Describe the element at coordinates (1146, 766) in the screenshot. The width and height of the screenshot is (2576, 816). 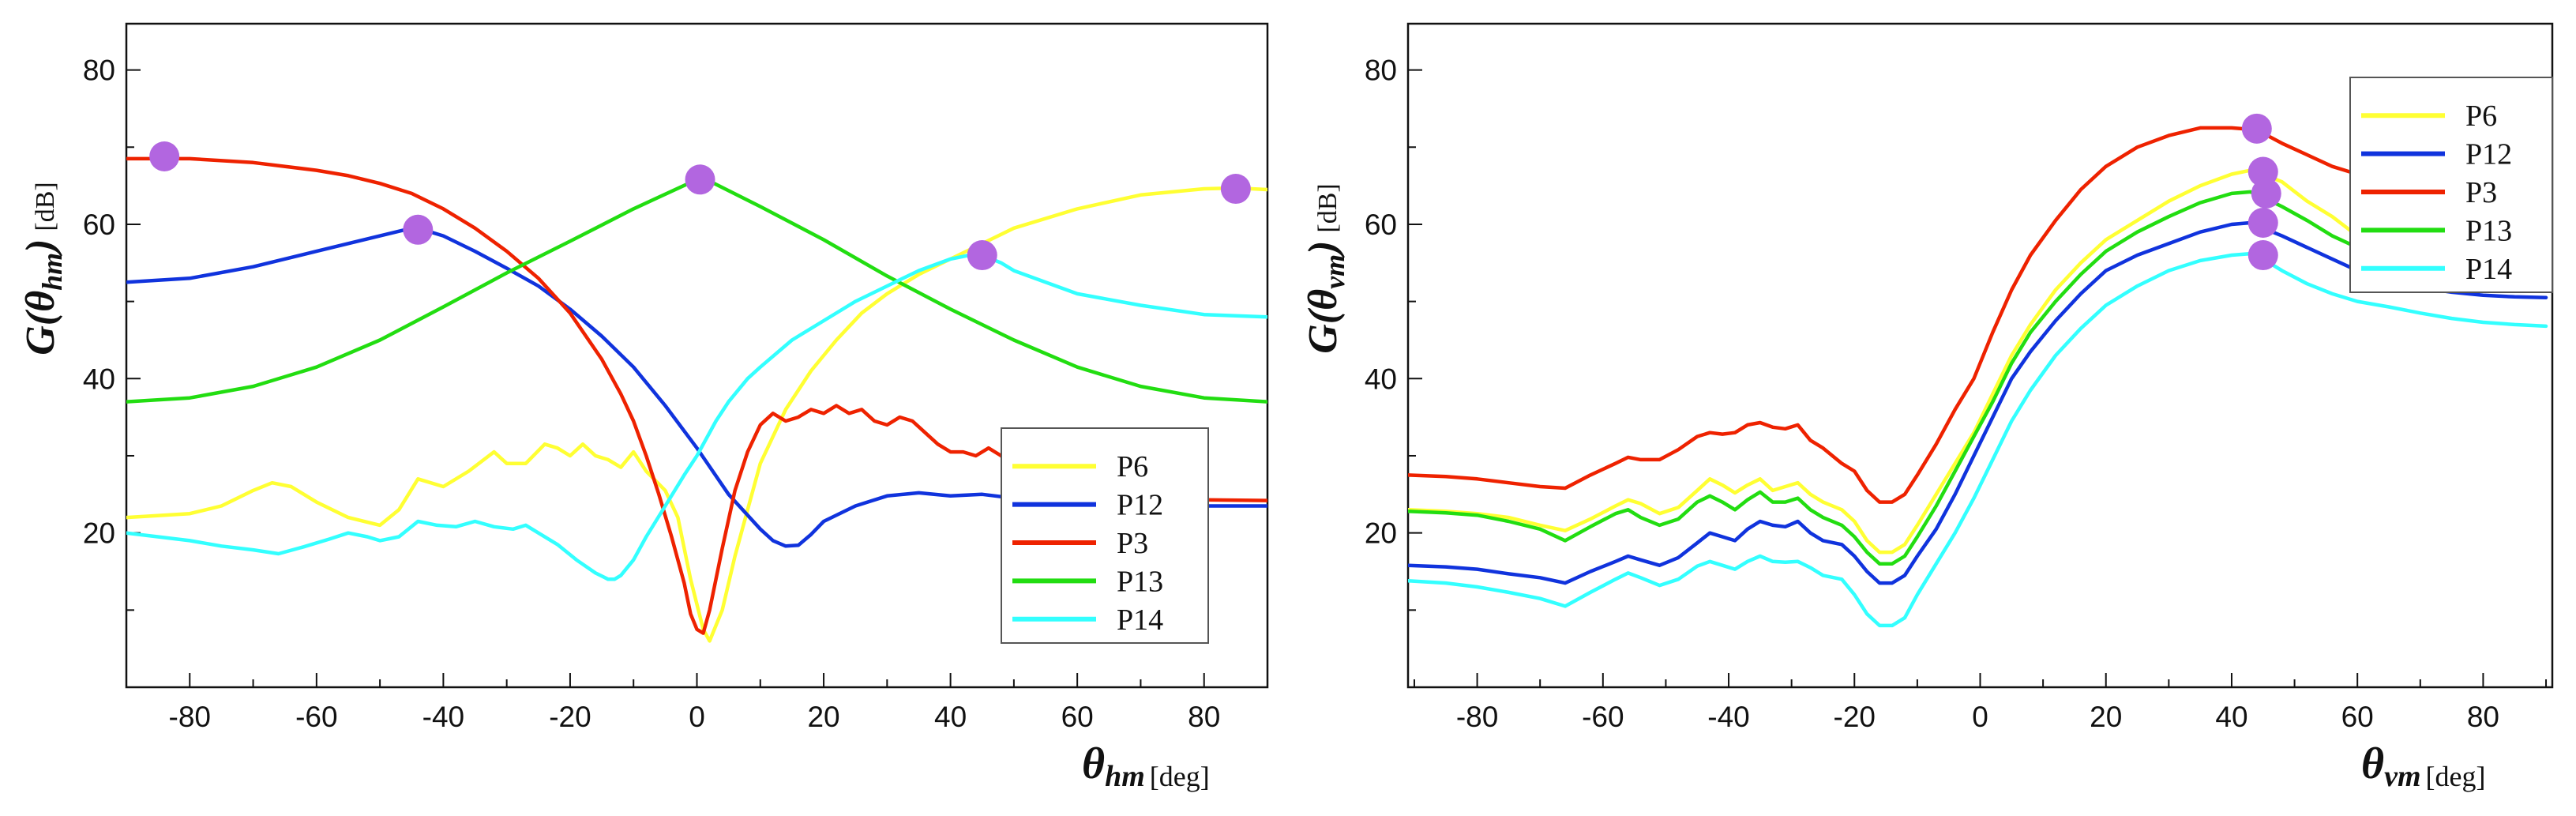
I see `x-axis-label: θhm [deg]` at that location.